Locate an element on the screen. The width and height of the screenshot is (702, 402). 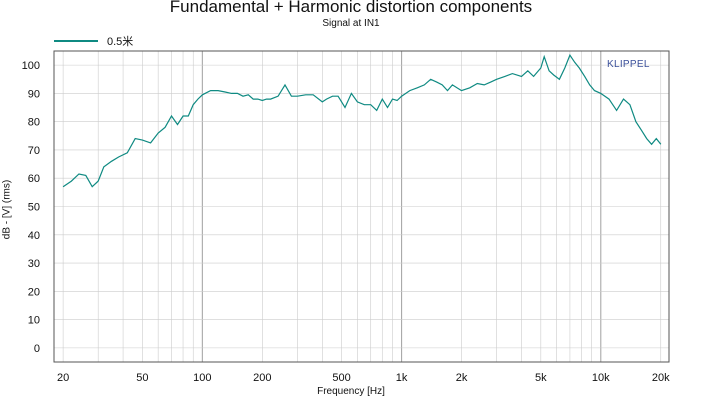
legend-swatch is located at coordinates (76, 41).